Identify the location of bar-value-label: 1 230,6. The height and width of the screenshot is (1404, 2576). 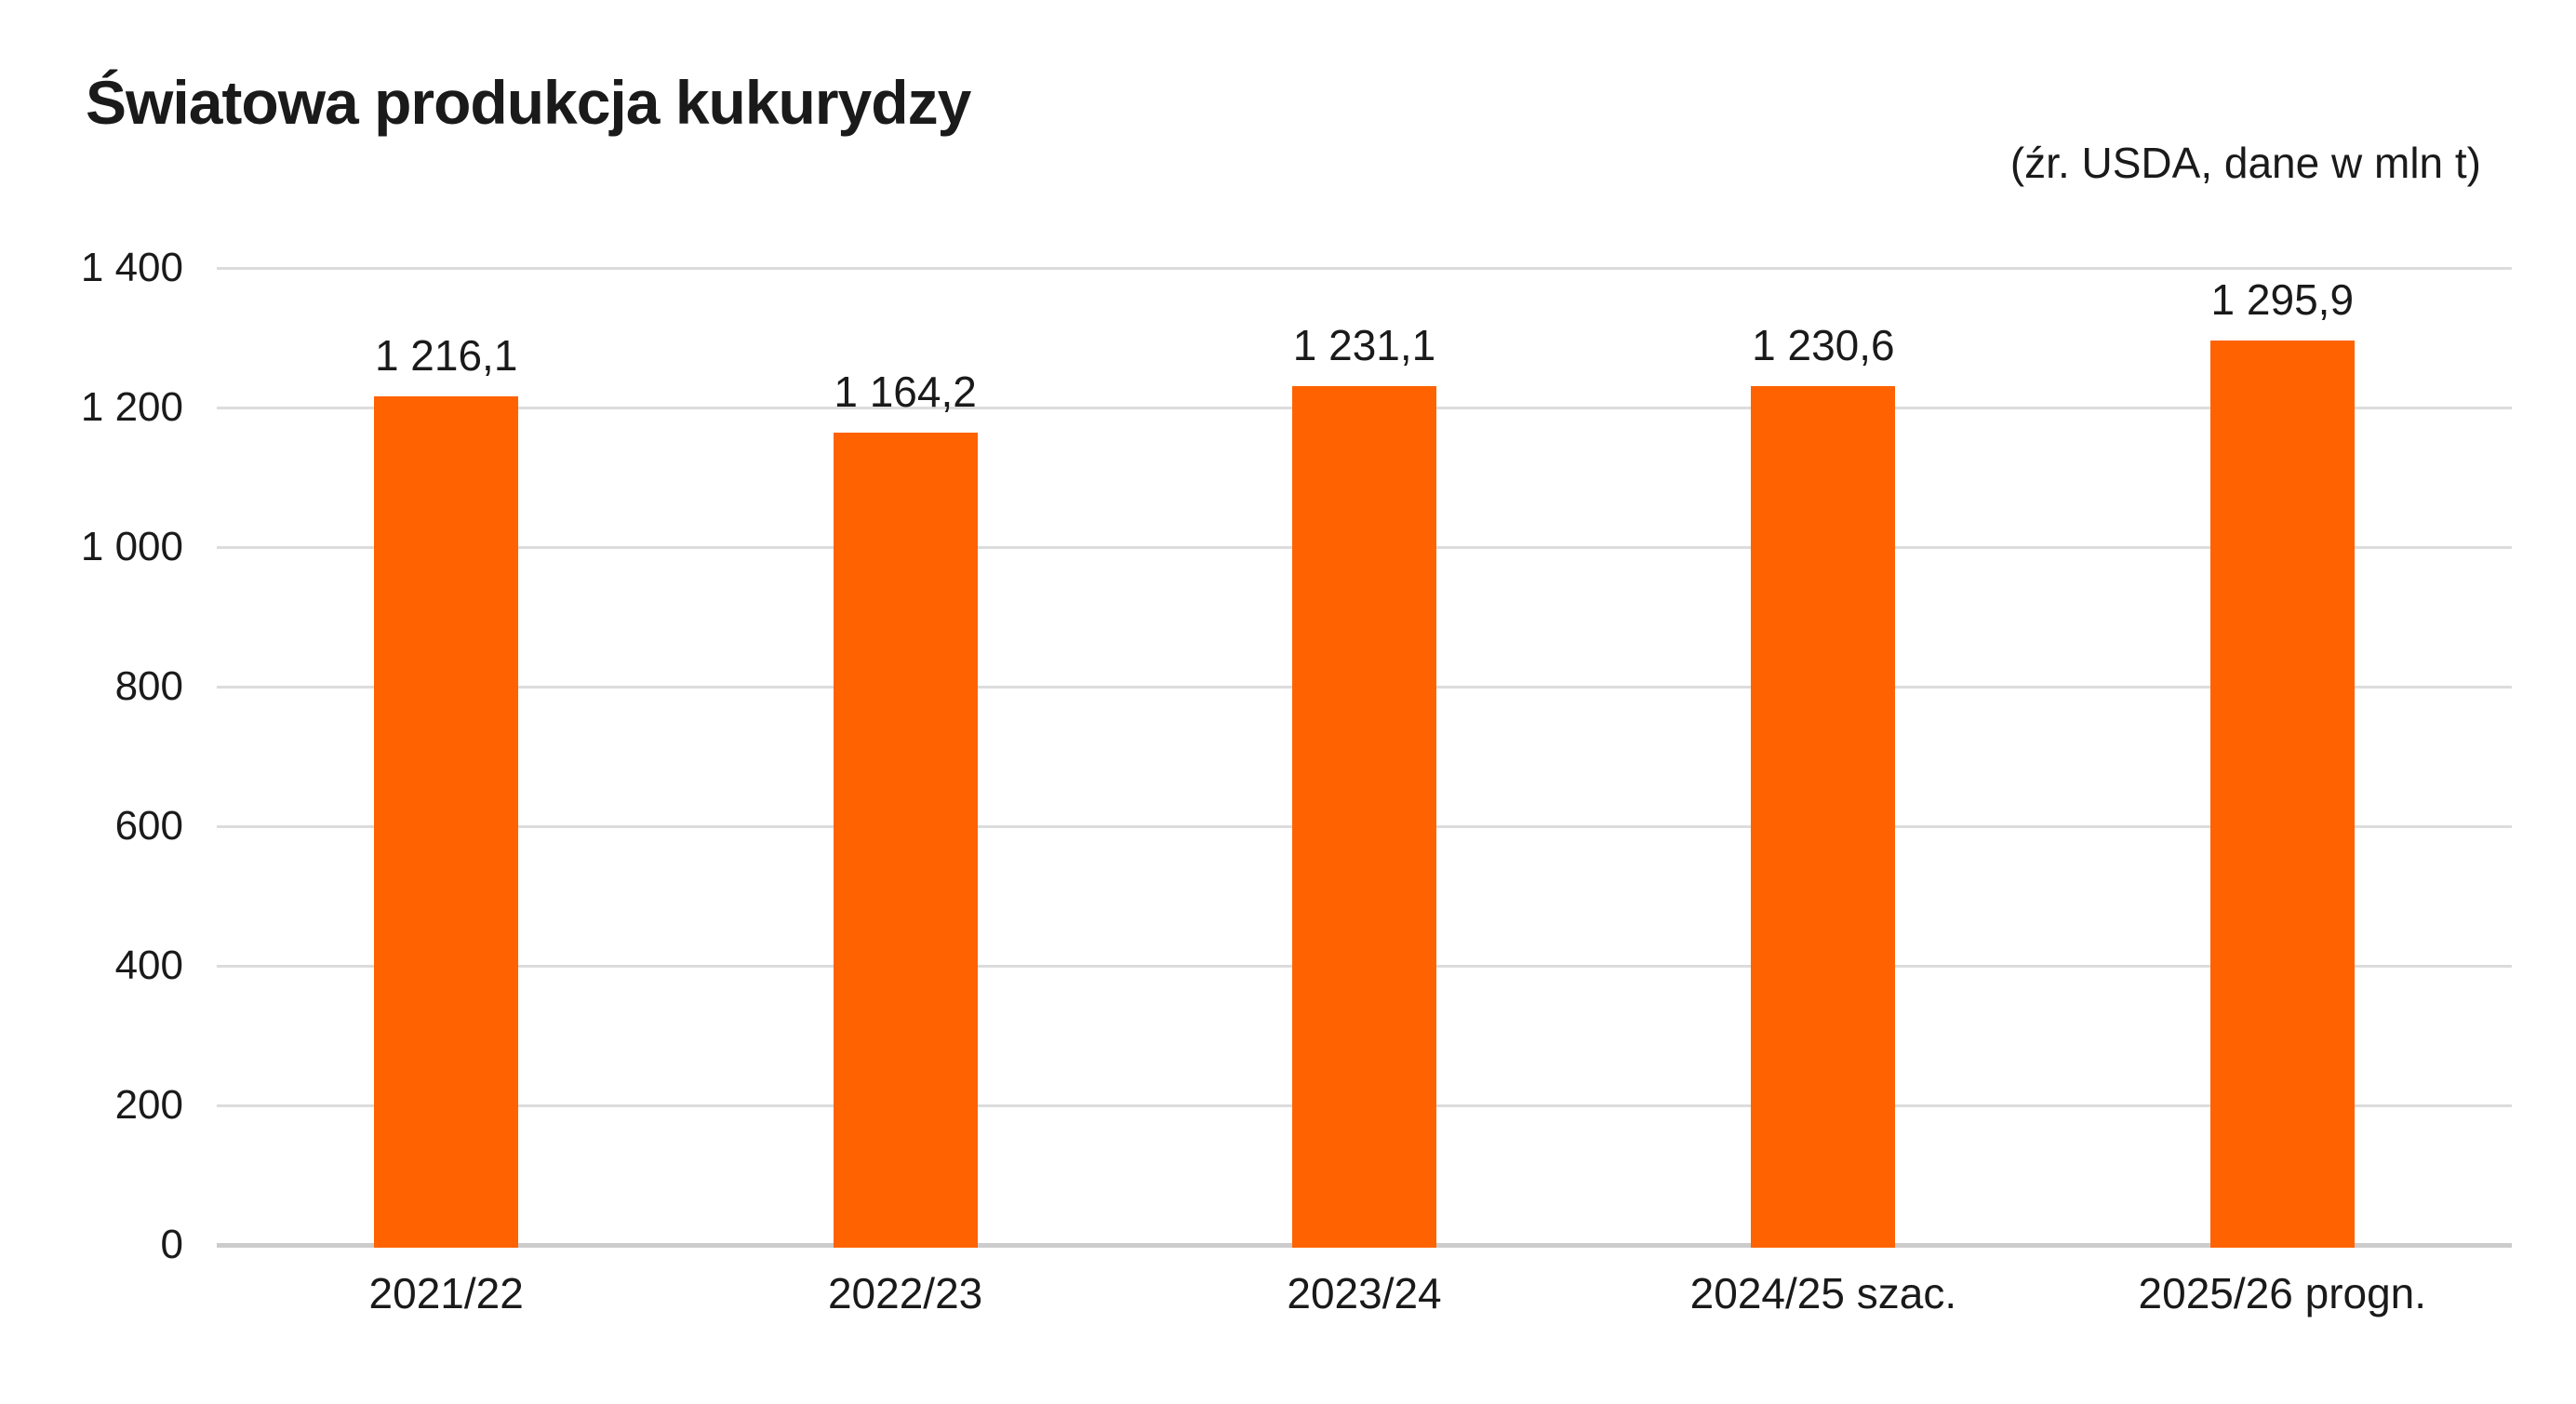
(1823, 345).